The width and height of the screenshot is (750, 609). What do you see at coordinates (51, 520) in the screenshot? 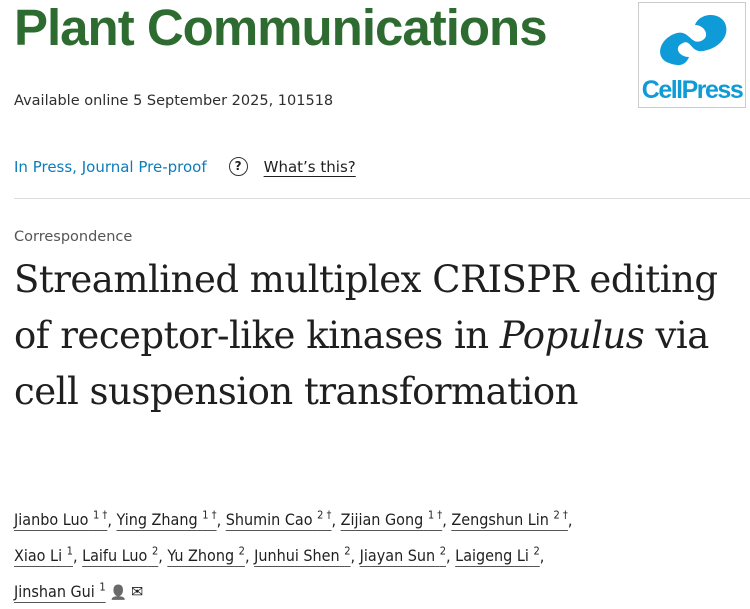
I see `author-name: Jianbo Luo` at bounding box center [51, 520].